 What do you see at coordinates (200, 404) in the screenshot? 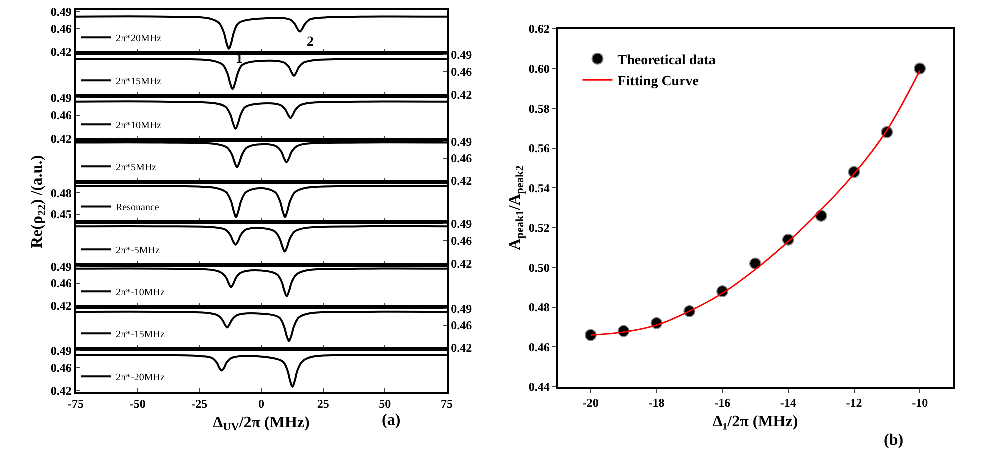
I see `x-tick-label: -25` at bounding box center [200, 404].